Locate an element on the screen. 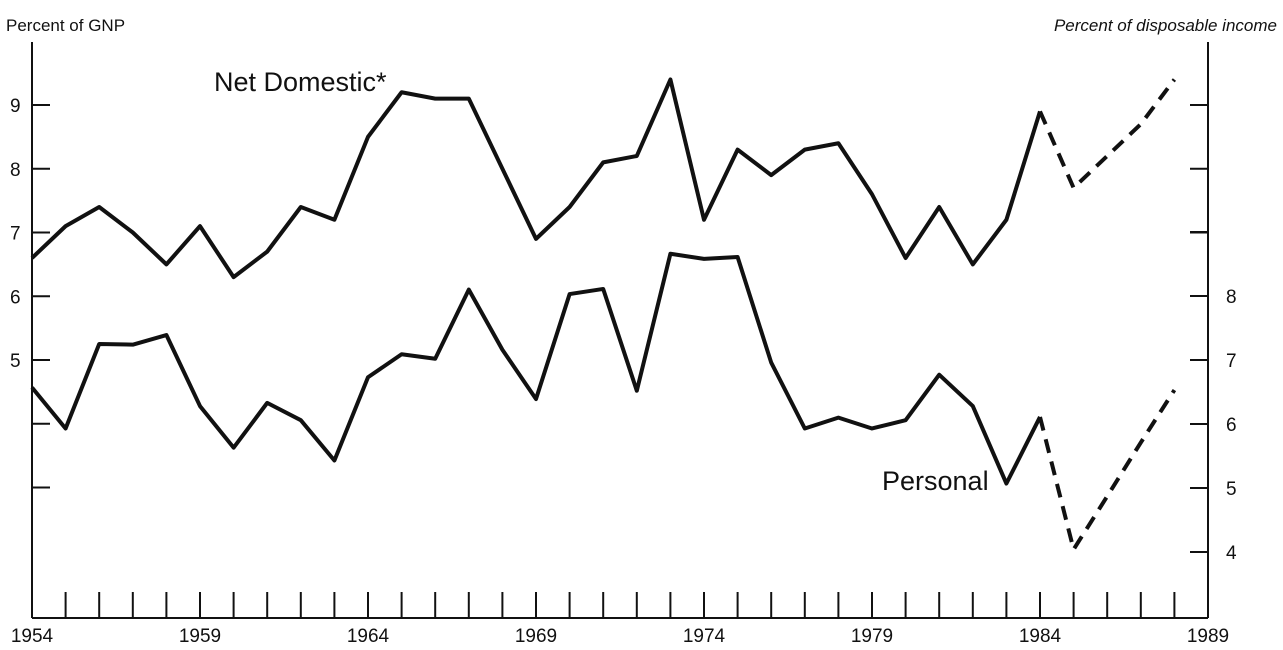  right-axis-tick-label: 7 is located at coordinates (1231, 361).